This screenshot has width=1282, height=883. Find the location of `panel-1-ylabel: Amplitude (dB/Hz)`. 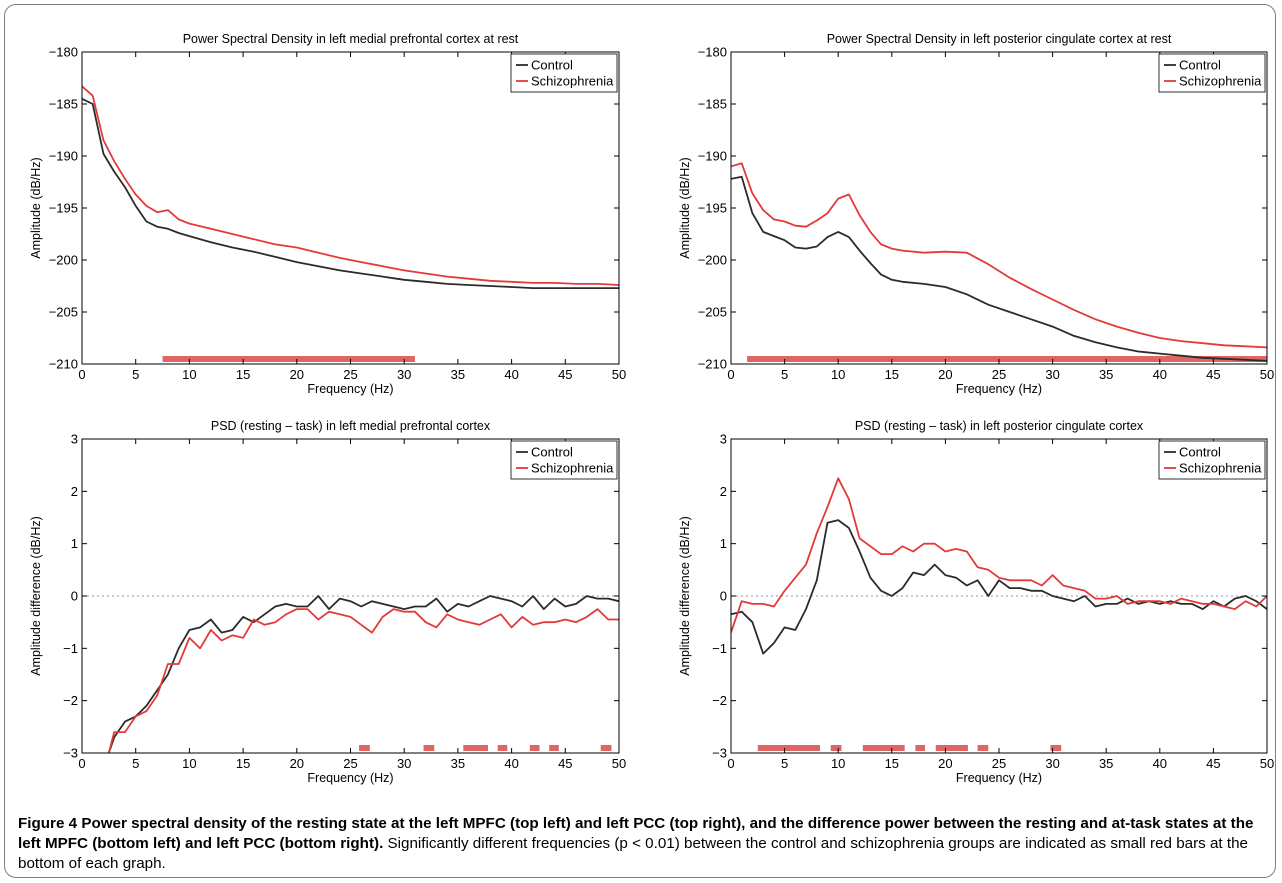

panel-1-ylabel: Amplitude (dB/Hz) is located at coordinates (36, 207).